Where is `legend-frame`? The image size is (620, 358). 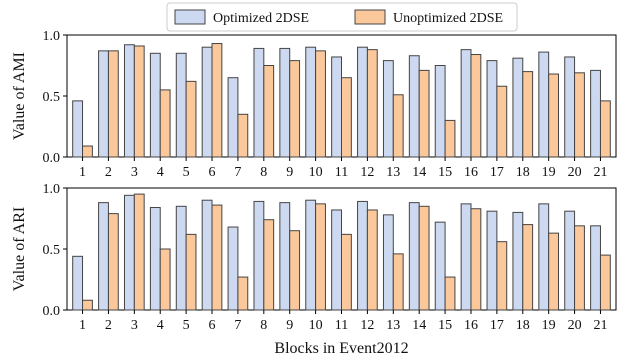
legend-frame is located at coordinates (342, 17).